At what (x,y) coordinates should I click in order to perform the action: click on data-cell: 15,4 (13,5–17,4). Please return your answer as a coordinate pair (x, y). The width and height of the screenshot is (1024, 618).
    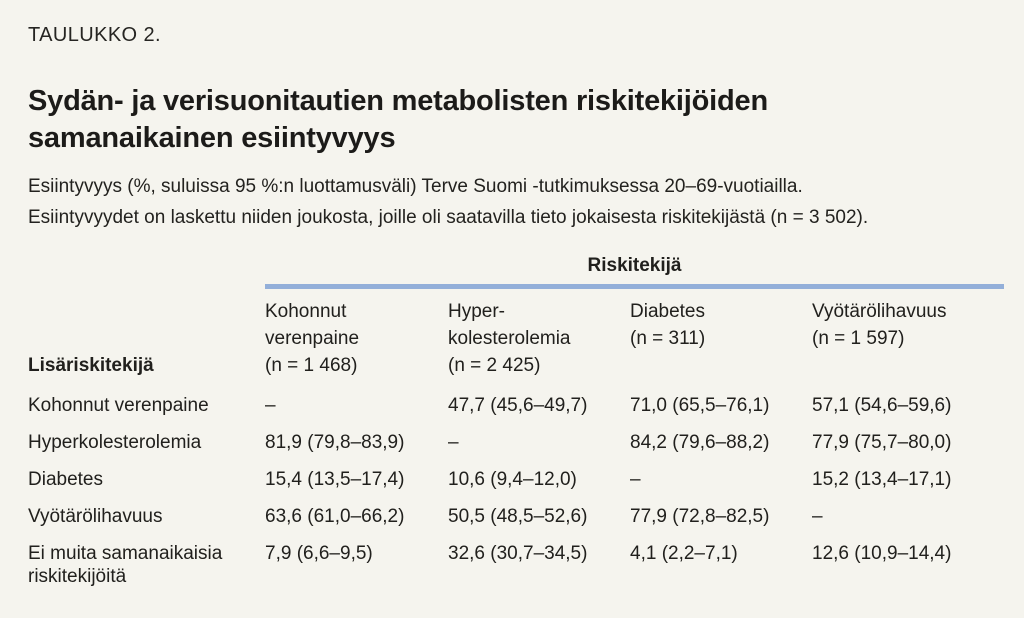
    Looking at the image, I should click on (335, 479).